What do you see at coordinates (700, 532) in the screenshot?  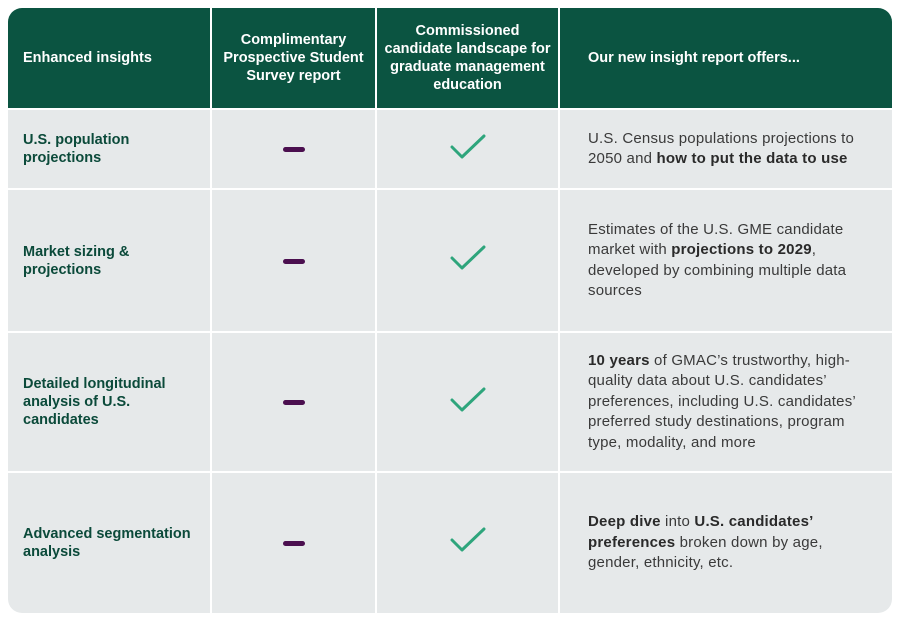 I see `emphasis-text: U.S. candidates’ preferences` at bounding box center [700, 532].